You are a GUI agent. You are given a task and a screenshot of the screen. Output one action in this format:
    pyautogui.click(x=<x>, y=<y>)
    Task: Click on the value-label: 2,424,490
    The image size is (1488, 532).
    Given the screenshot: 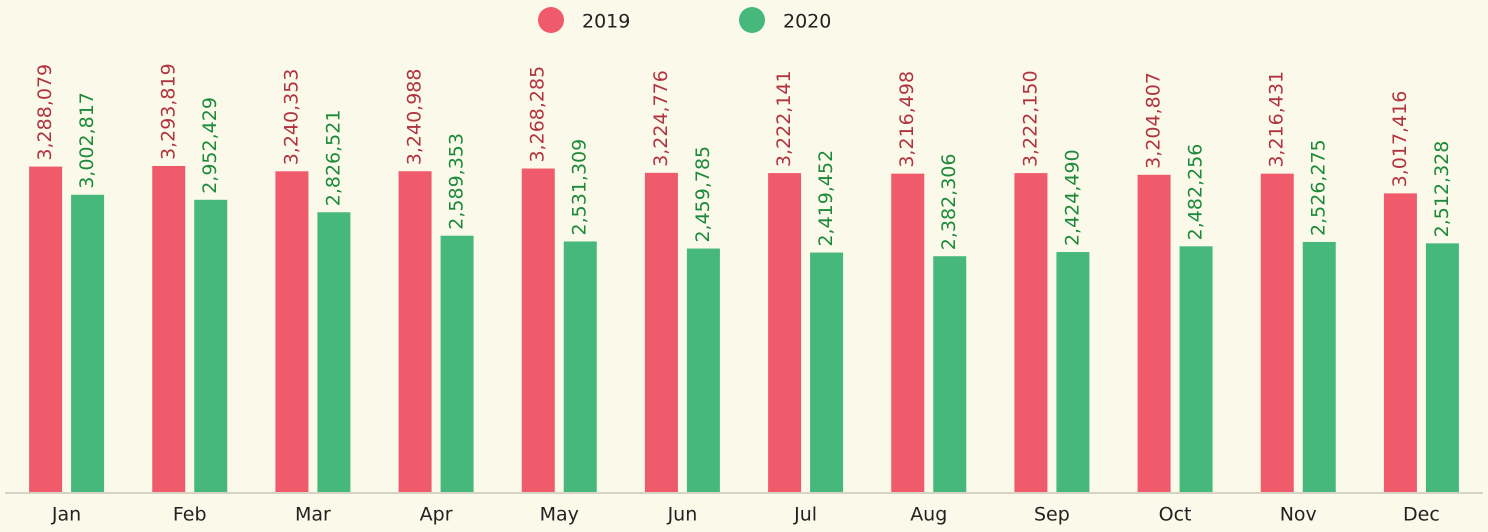 What is the action you would take?
    pyautogui.click(x=1072, y=197)
    